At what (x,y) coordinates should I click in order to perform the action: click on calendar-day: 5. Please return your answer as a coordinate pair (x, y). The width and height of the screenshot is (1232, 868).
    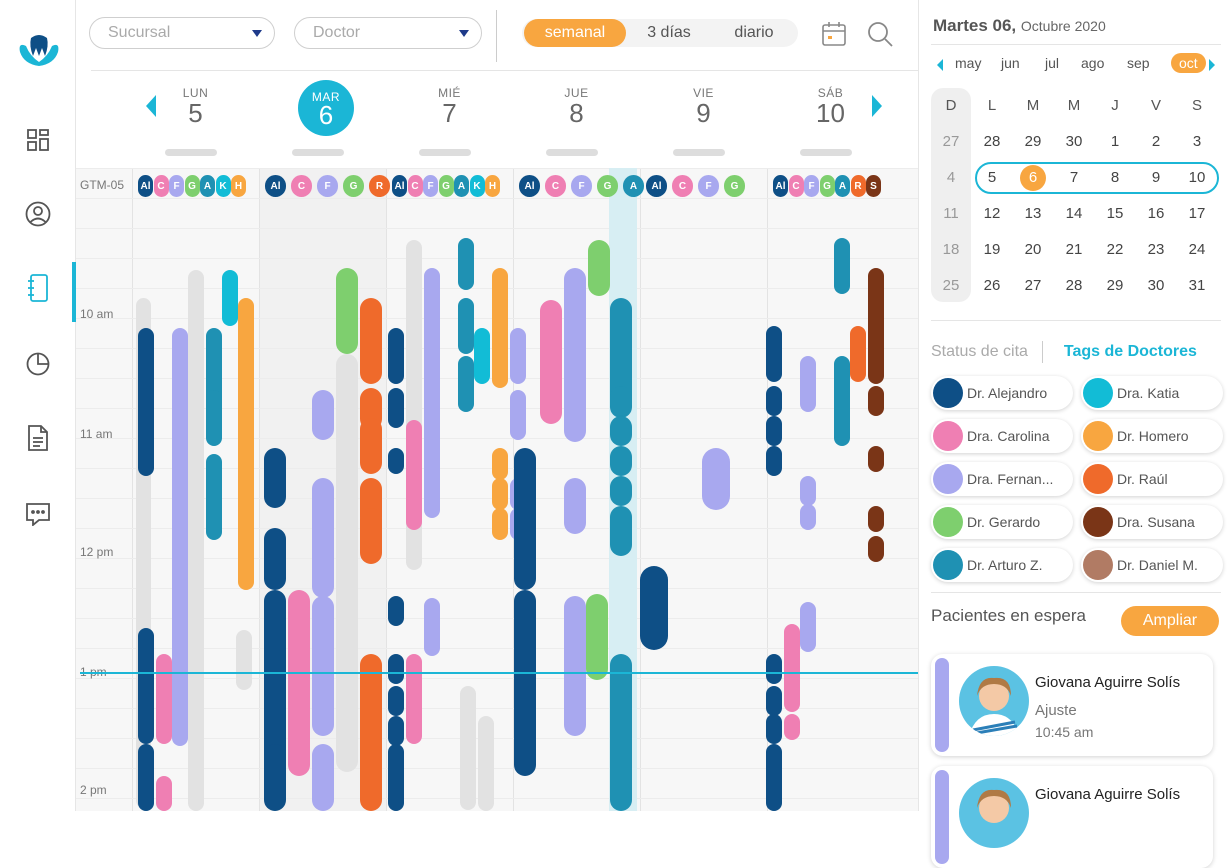
    Looking at the image, I should click on (992, 177).